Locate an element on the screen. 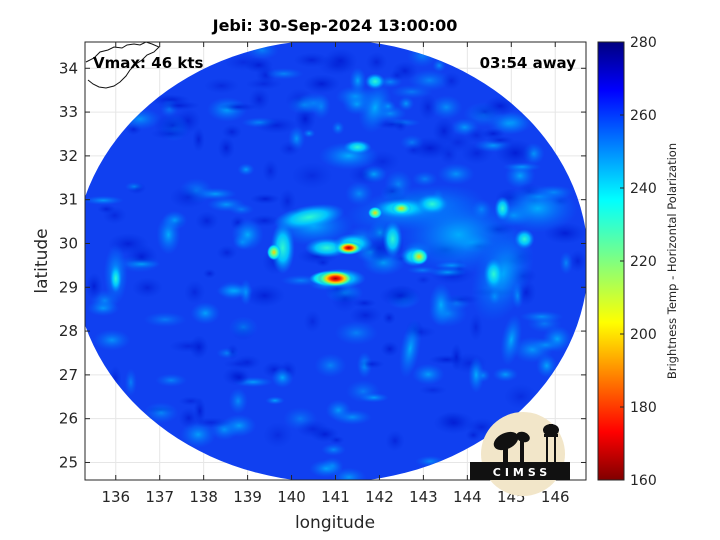 This screenshot has height=540, width=720. colorbar-tick-label: 160 is located at coordinates (643, 481).